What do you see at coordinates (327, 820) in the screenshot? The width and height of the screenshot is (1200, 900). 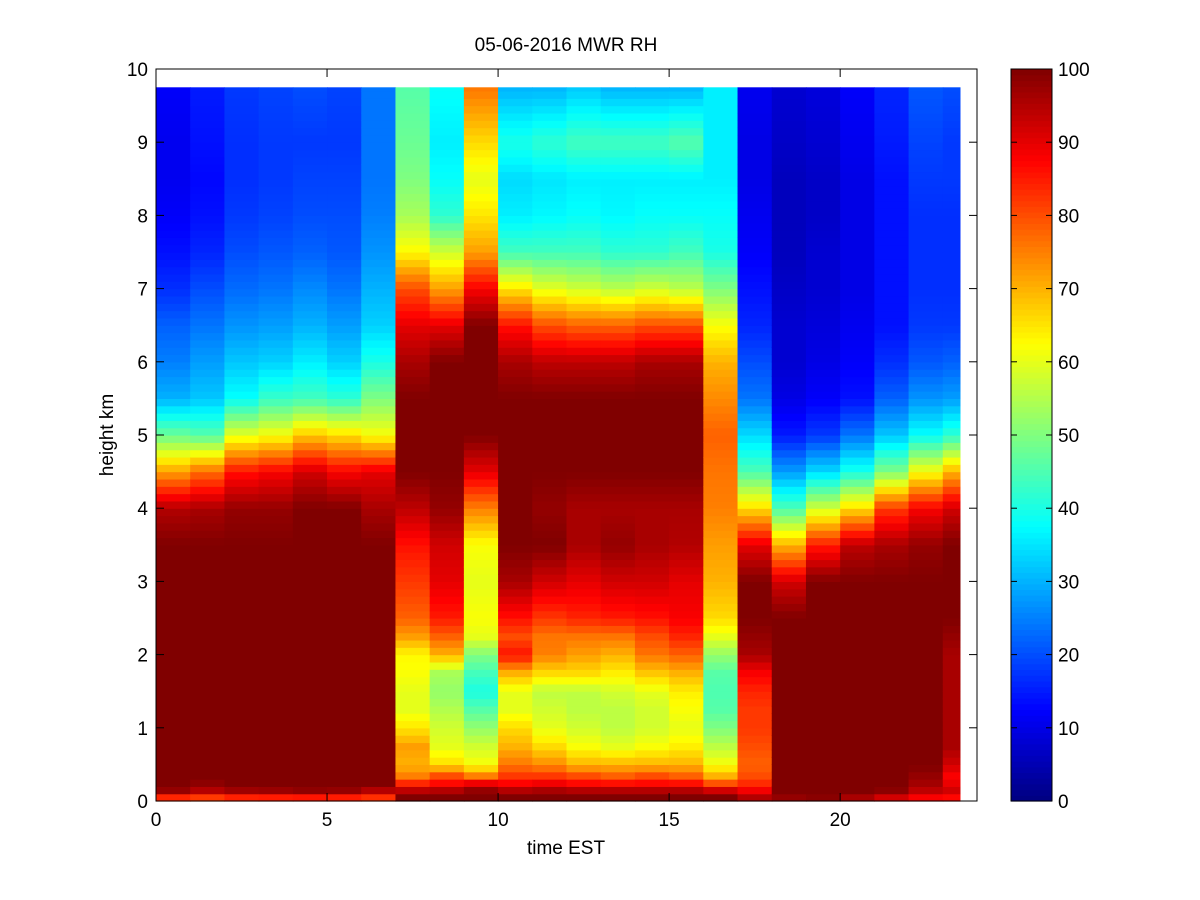 I see `x-tick-label: 5` at bounding box center [327, 820].